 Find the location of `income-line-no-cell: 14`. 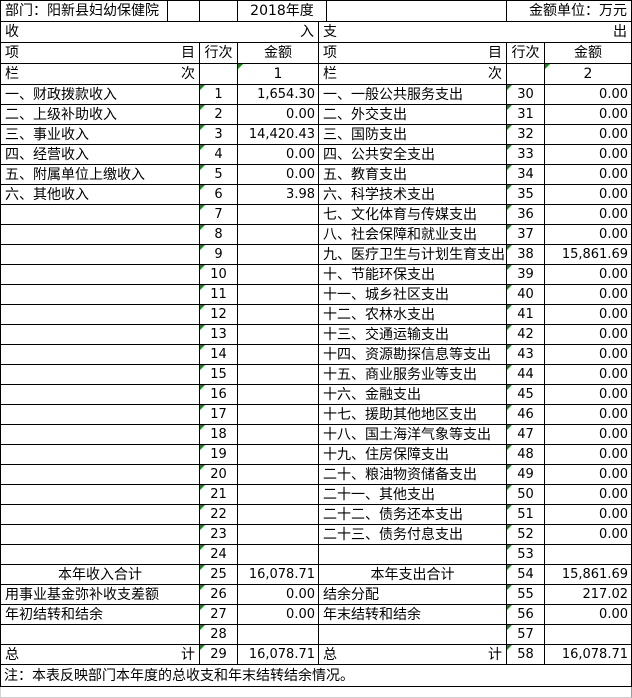

income-line-no-cell: 14 is located at coordinates (219, 355).